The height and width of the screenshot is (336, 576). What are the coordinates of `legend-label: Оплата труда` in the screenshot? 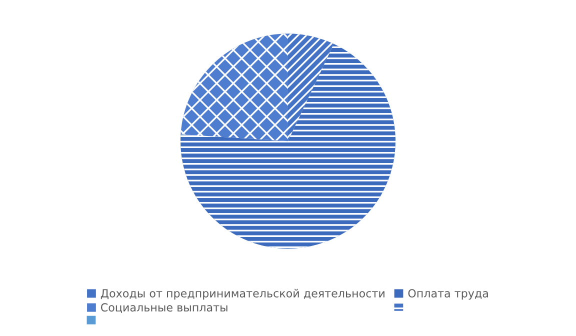 It's located at (448, 294).